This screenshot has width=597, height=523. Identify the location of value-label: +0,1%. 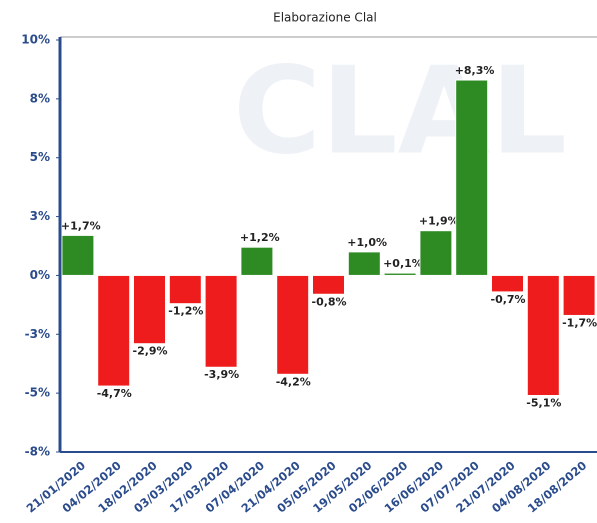
(403, 263).